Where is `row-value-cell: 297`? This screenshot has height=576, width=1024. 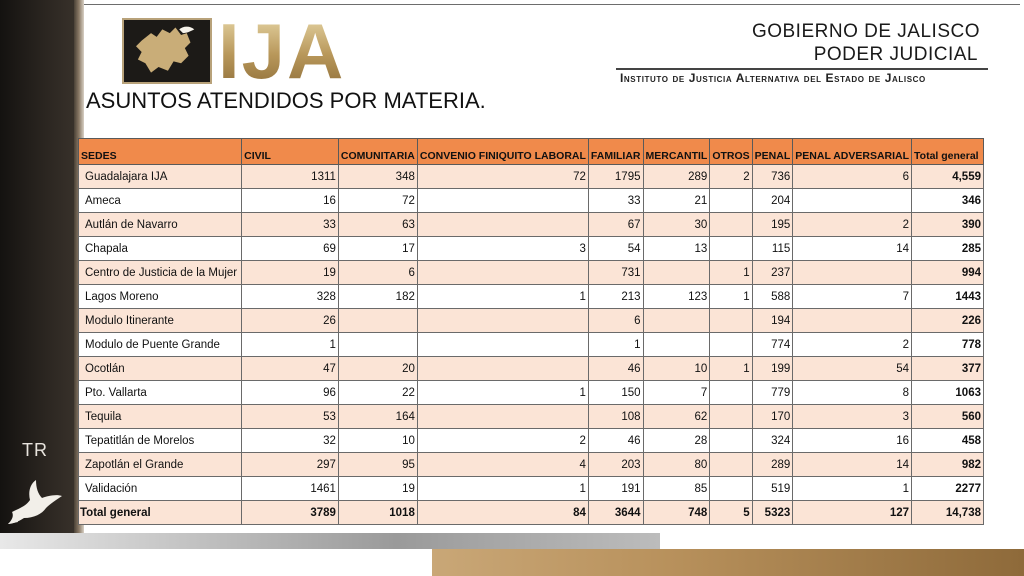
row-value-cell: 297 is located at coordinates (290, 464).